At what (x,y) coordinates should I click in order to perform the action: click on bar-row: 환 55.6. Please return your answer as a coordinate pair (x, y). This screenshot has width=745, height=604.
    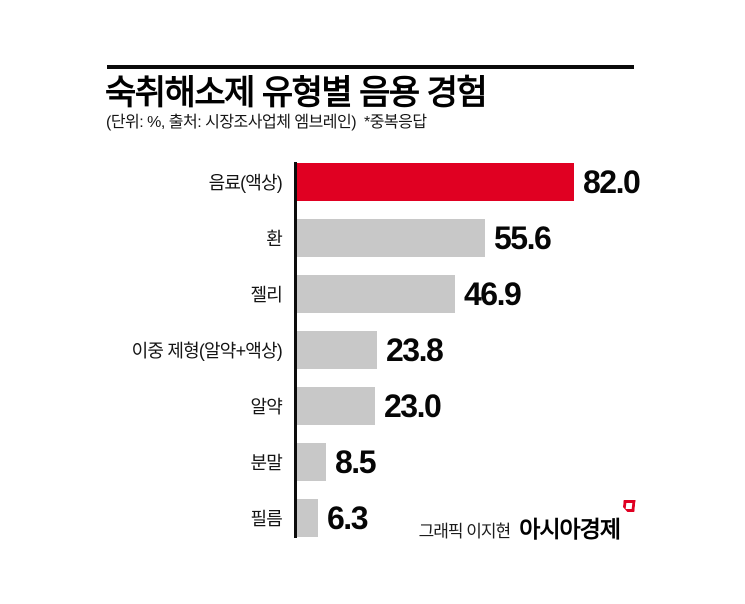
    Looking at the image, I should click on (379, 238).